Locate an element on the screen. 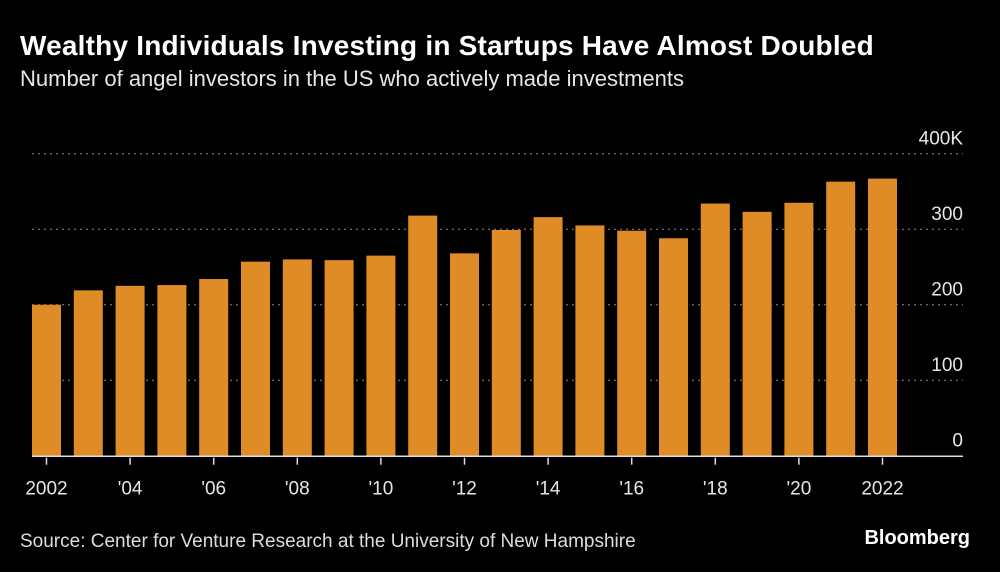  x-tick-label: '10 is located at coordinates (381, 489).